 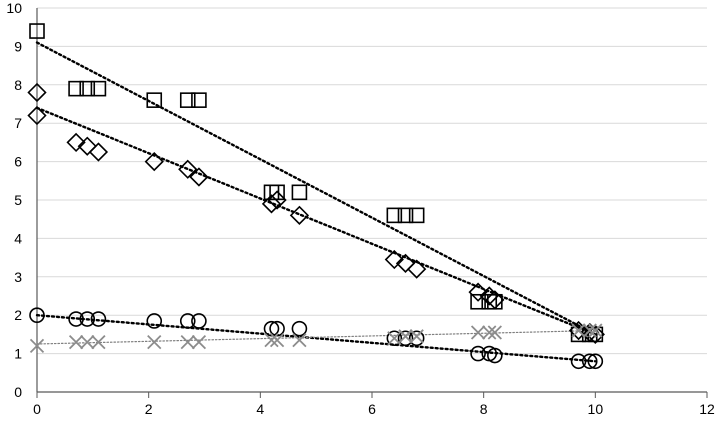 I want to click on y-tick-label: 1, so click(x=18, y=354).